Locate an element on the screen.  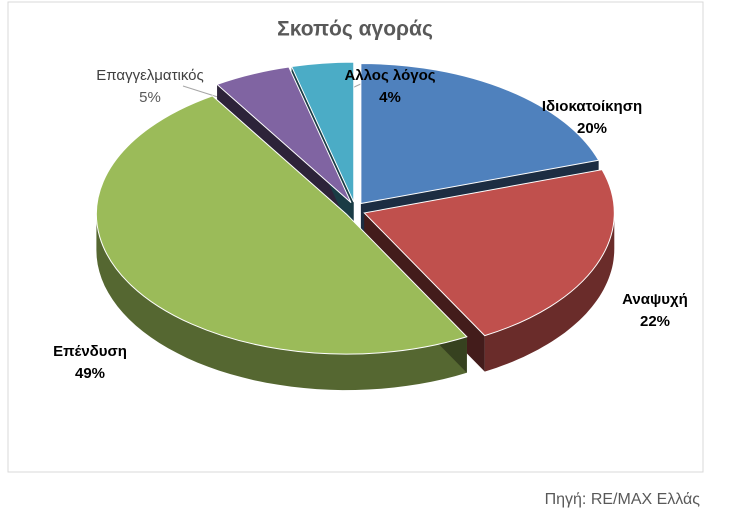
slice-label: Επαγγελματικός is located at coordinates (149, 75).